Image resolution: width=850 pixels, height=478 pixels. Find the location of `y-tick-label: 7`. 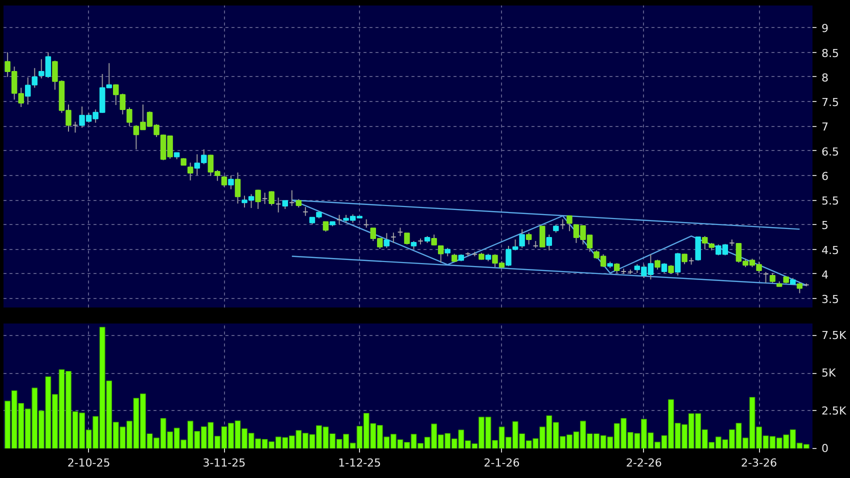

y-tick-label: 7 is located at coordinates (825, 127).